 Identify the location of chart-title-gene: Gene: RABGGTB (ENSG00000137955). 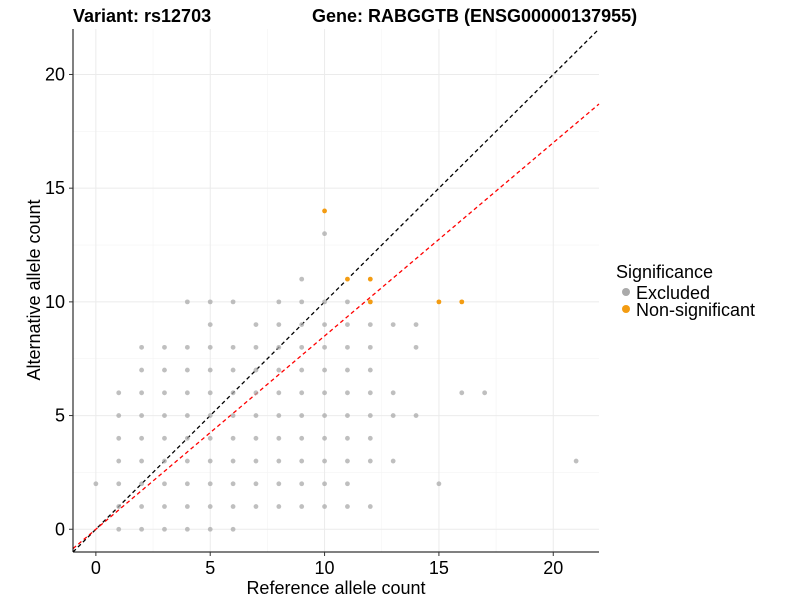
(474, 16).